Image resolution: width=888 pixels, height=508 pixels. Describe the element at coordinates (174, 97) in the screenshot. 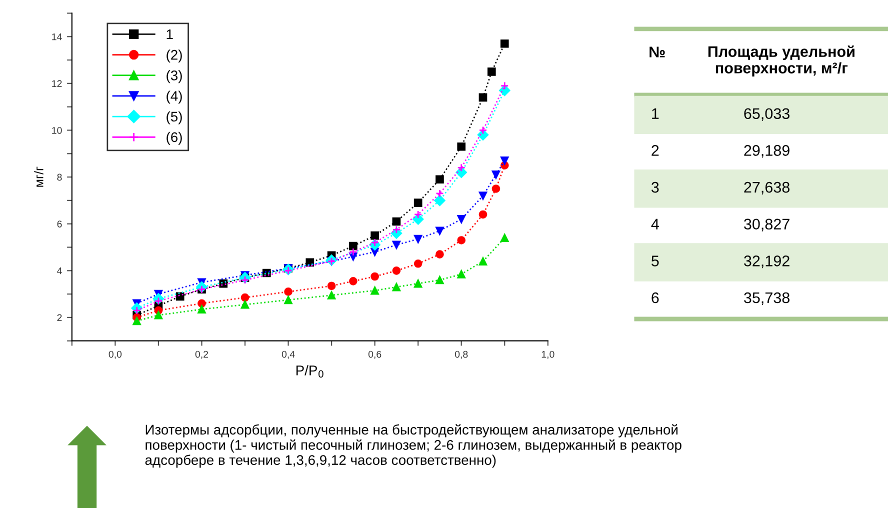

I see `legend-label: (4)` at that location.